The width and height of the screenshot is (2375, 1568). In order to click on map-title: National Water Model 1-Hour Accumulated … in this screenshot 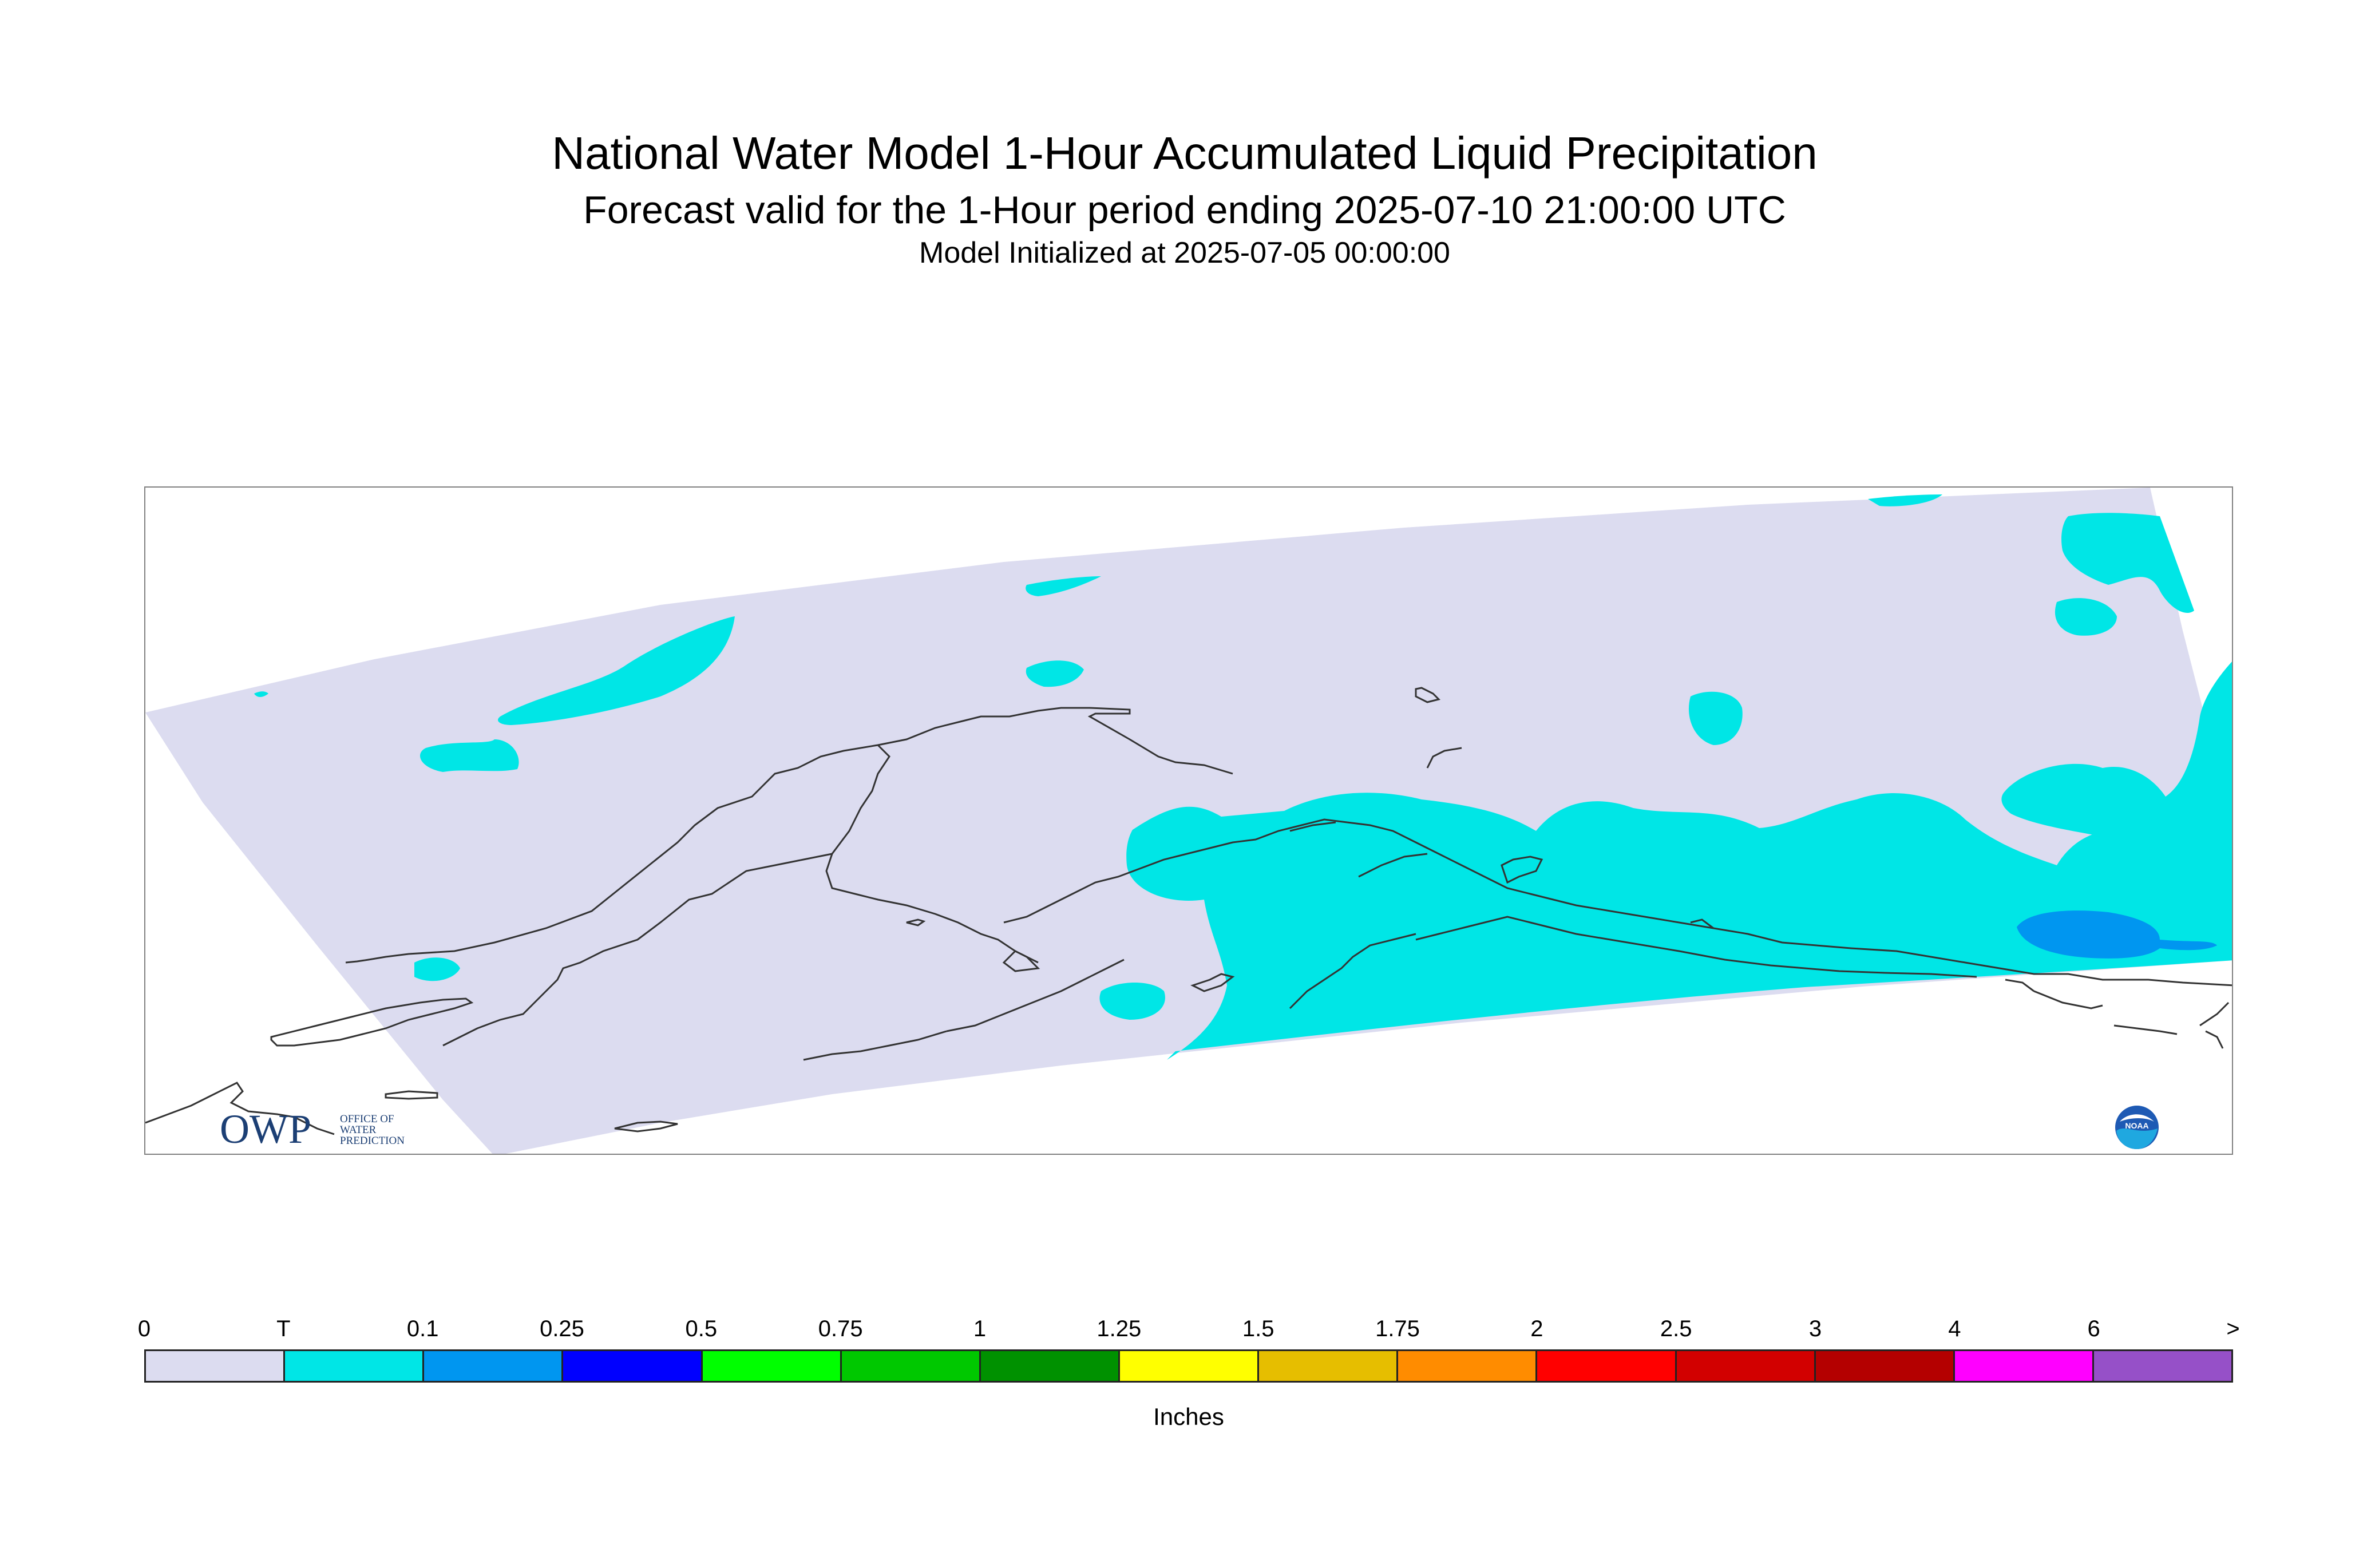, I will do `click(1185, 153)`.